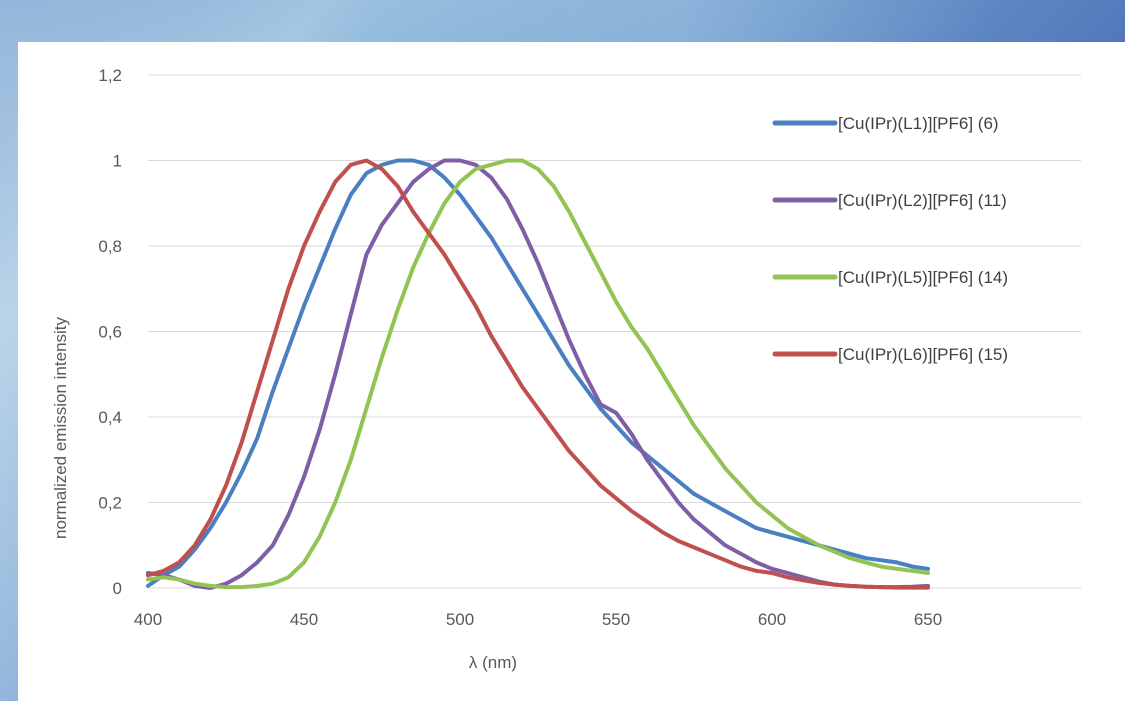 Image resolution: width=1125 pixels, height=701 pixels. What do you see at coordinates (922, 200) in the screenshot?
I see `legend-label-2: [Cu(IPr)(L2)][PF6] (11)` at bounding box center [922, 200].